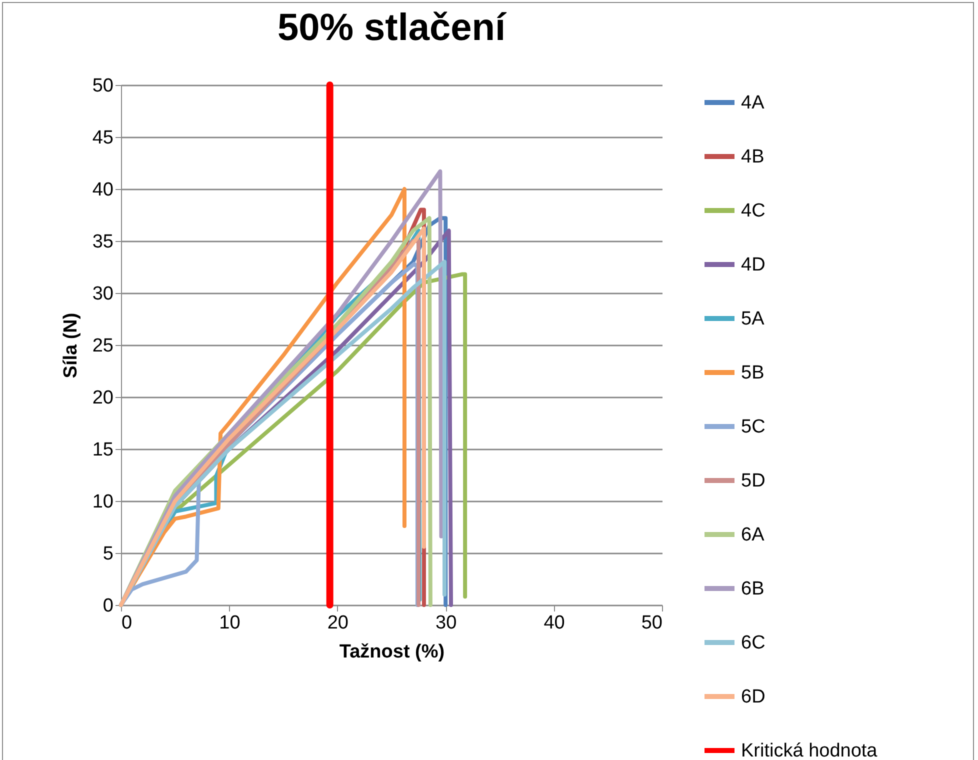  I want to click on legend-label: 6A, so click(753, 535).